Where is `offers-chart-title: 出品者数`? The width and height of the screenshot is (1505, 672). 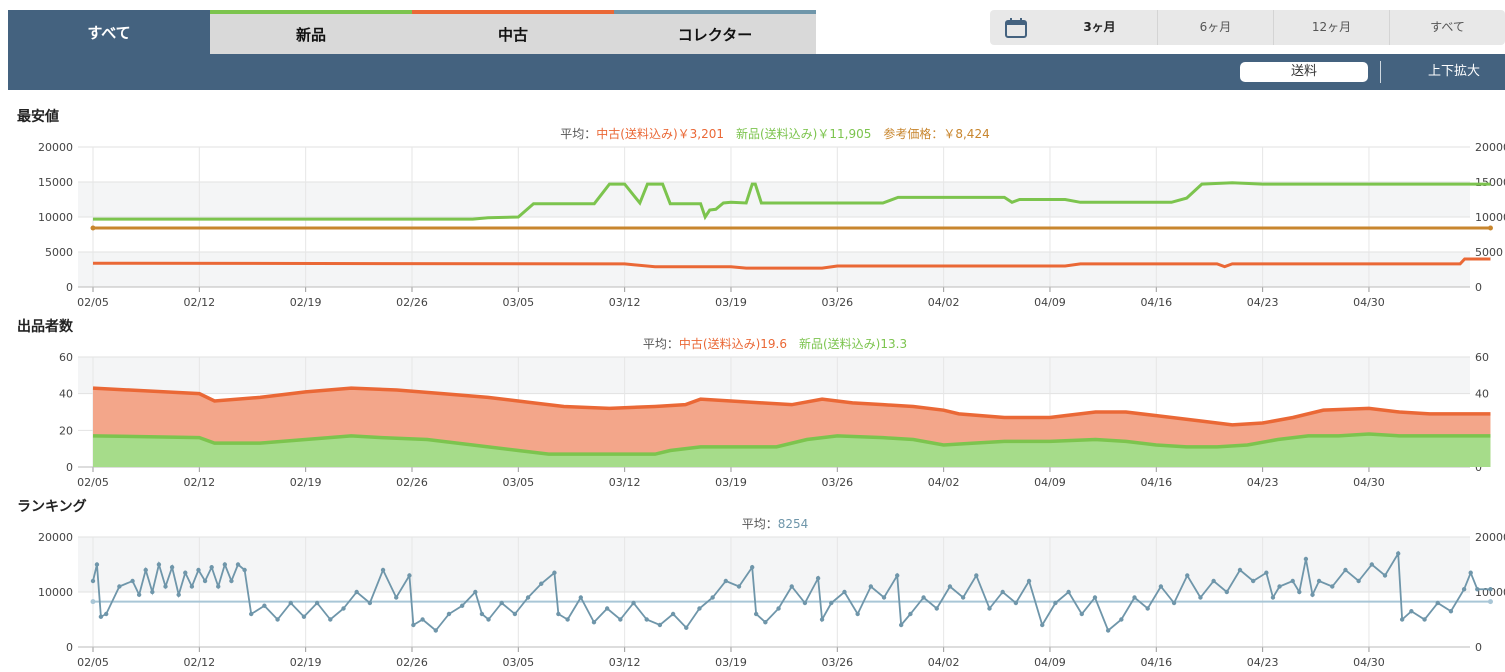 offers-chart-title: 出品者数 is located at coordinates (45, 327).